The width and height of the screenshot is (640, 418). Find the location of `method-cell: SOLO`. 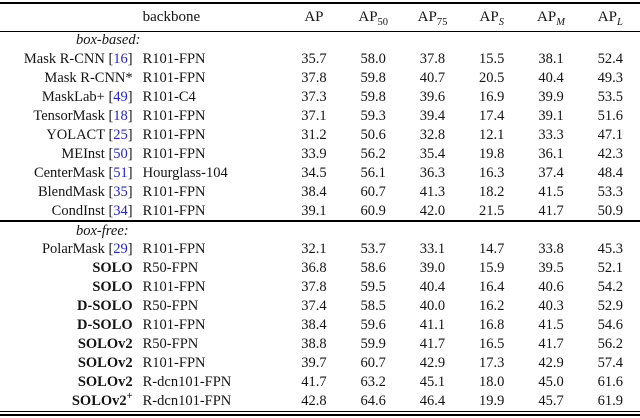

method-cell: SOLO is located at coordinates (69, 268).